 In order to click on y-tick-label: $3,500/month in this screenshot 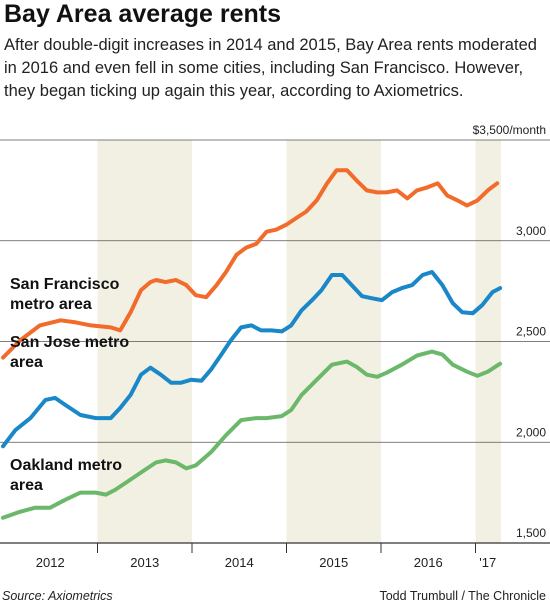, I will do `click(509, 130)`.